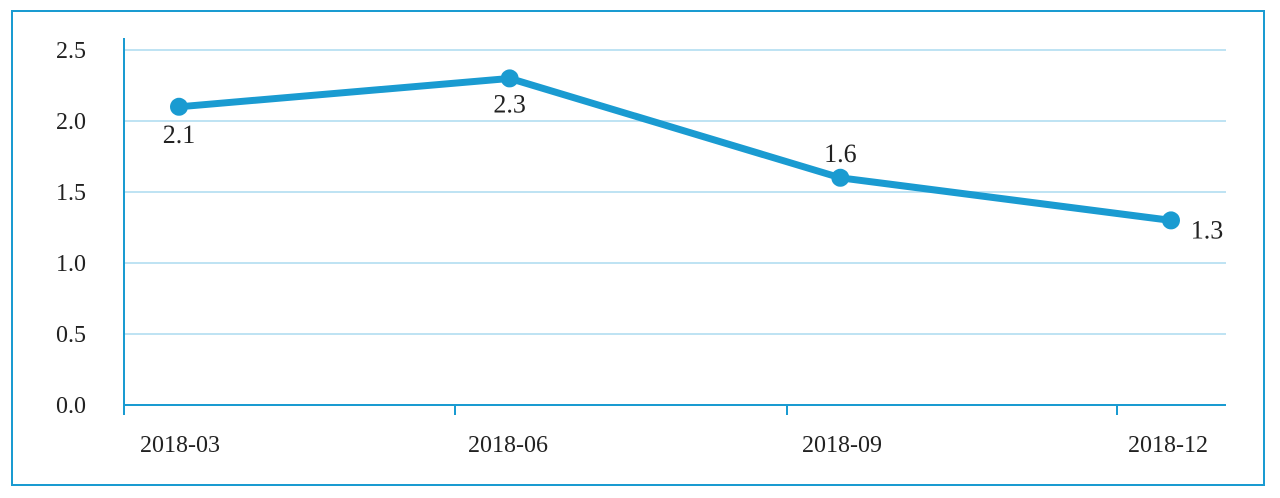 Image resolution: width=1280 pixels, height=498 pixels. What do you see at coordinates (71, 51) in the screenshot?
I see `y-tick-label: 2.5` at bounding box center [71, 51].